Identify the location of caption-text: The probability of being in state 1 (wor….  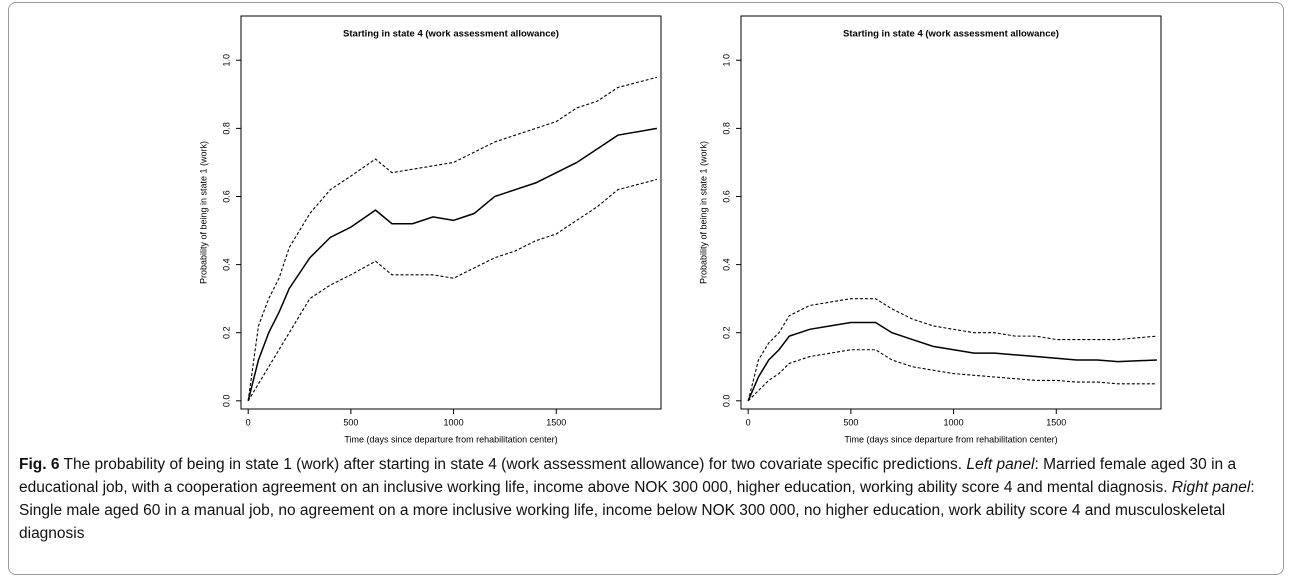
(513, 464).